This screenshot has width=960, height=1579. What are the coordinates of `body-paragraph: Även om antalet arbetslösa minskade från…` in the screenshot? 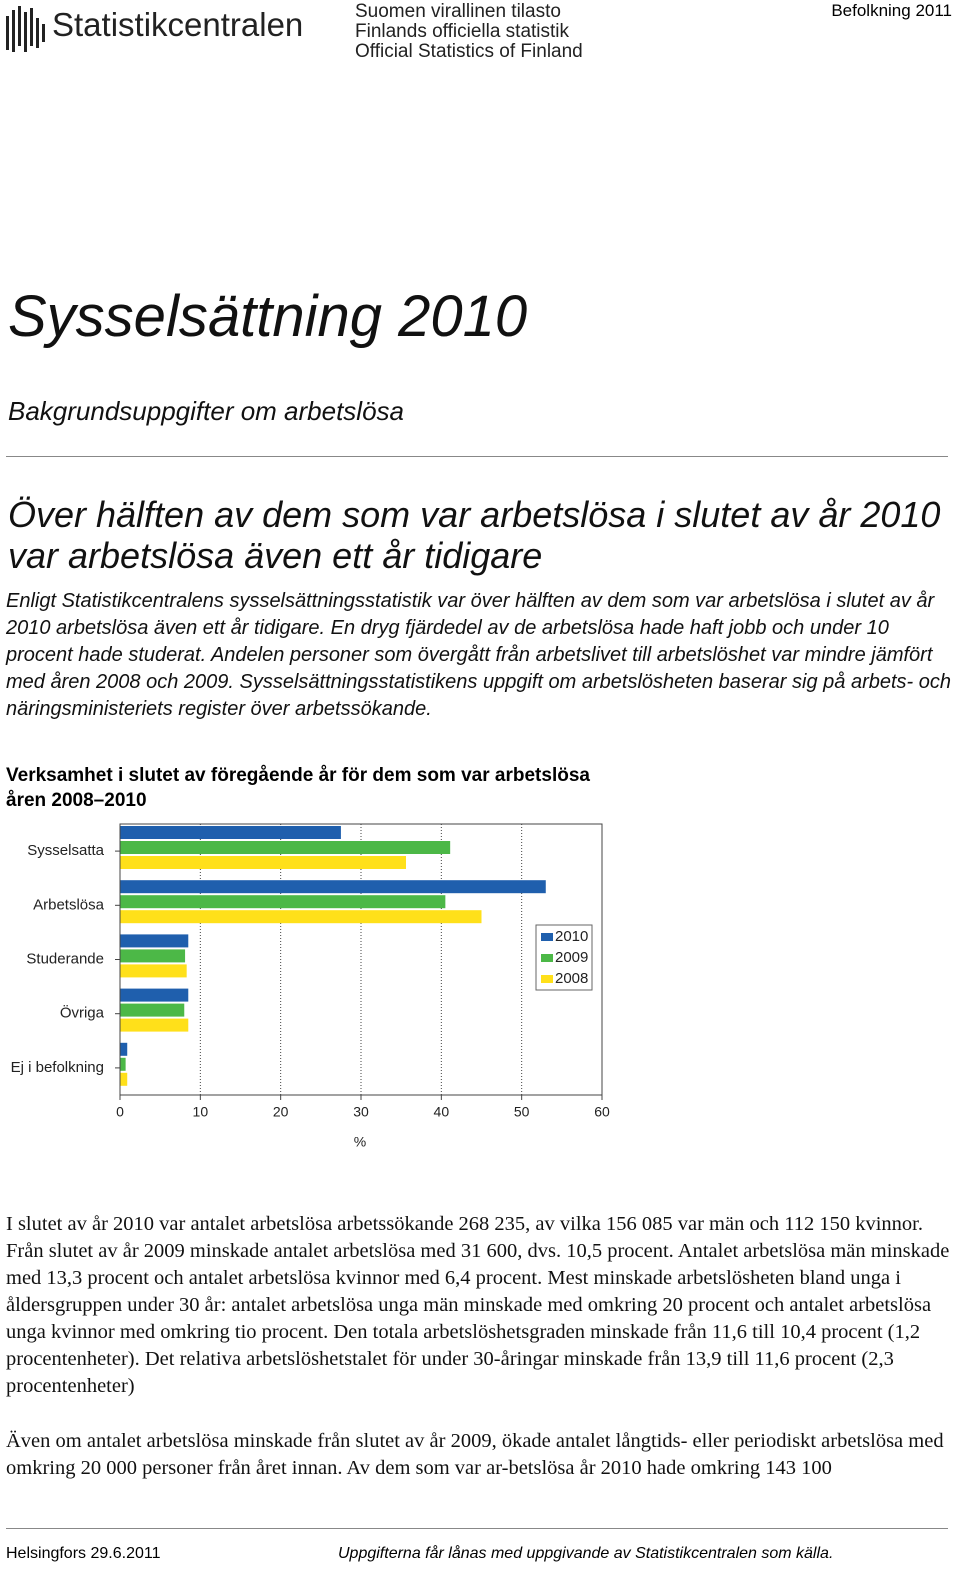 It's located at (475, 1454).